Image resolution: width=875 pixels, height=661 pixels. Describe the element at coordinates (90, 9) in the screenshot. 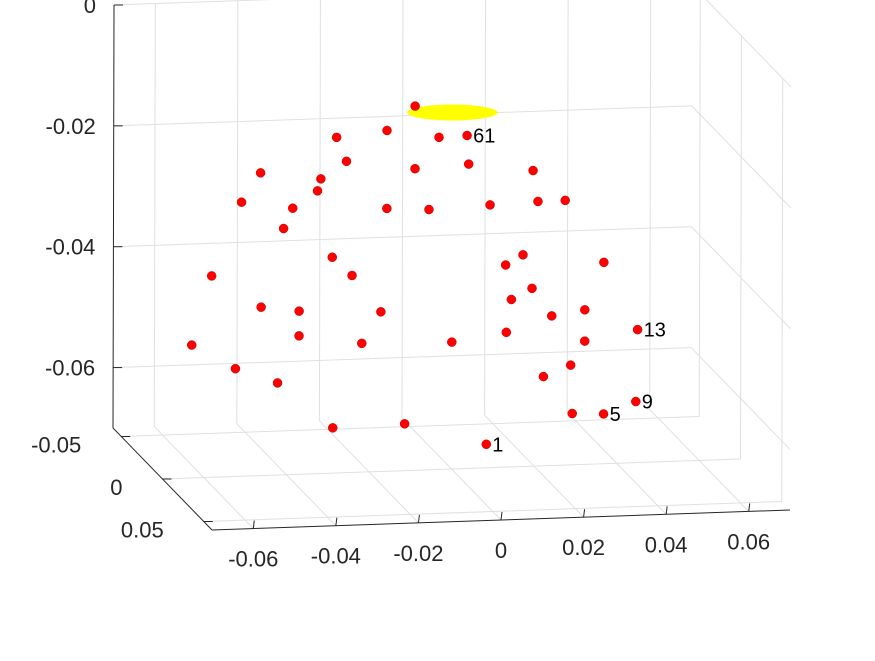

I see `z-tick-label: 0` at that location.